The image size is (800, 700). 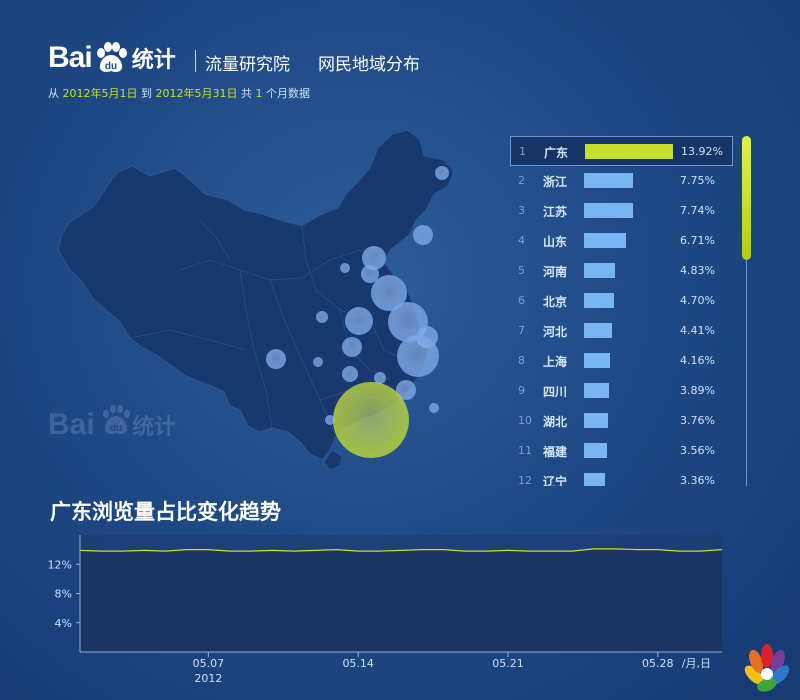 What do you see at coordinates (521, 270) in the screenshot?
I see `rank-number: 5` at bounding box center [521, 270].